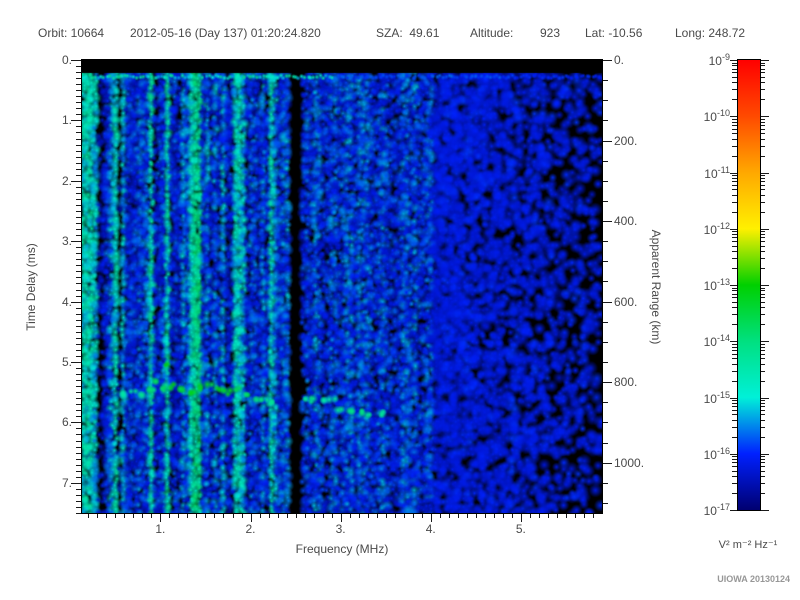  What do you see at coordinates (656, 287) in the screenshot?
I see `y2-axis-title: Apparent Range (km)` at bounding box center [656, 287].